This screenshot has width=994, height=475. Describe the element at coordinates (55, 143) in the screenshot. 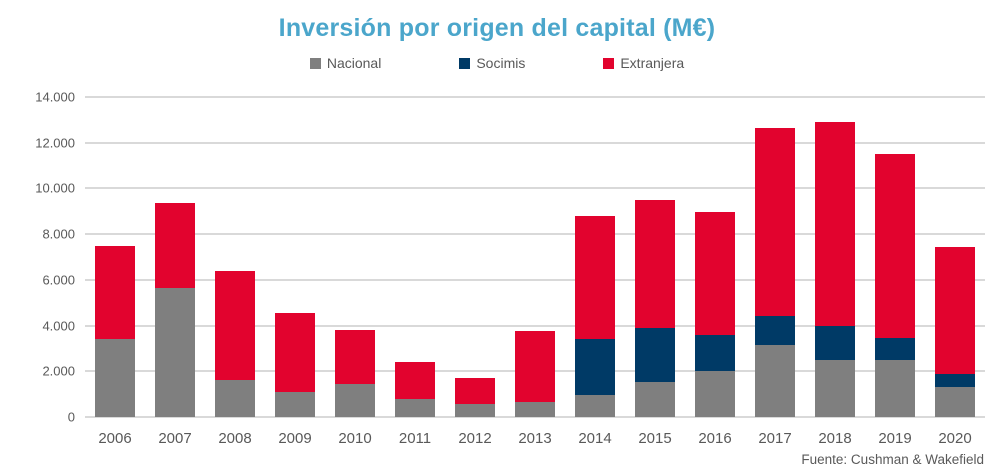

I see `y-axis-tick-12.000: 12.000` at that location.